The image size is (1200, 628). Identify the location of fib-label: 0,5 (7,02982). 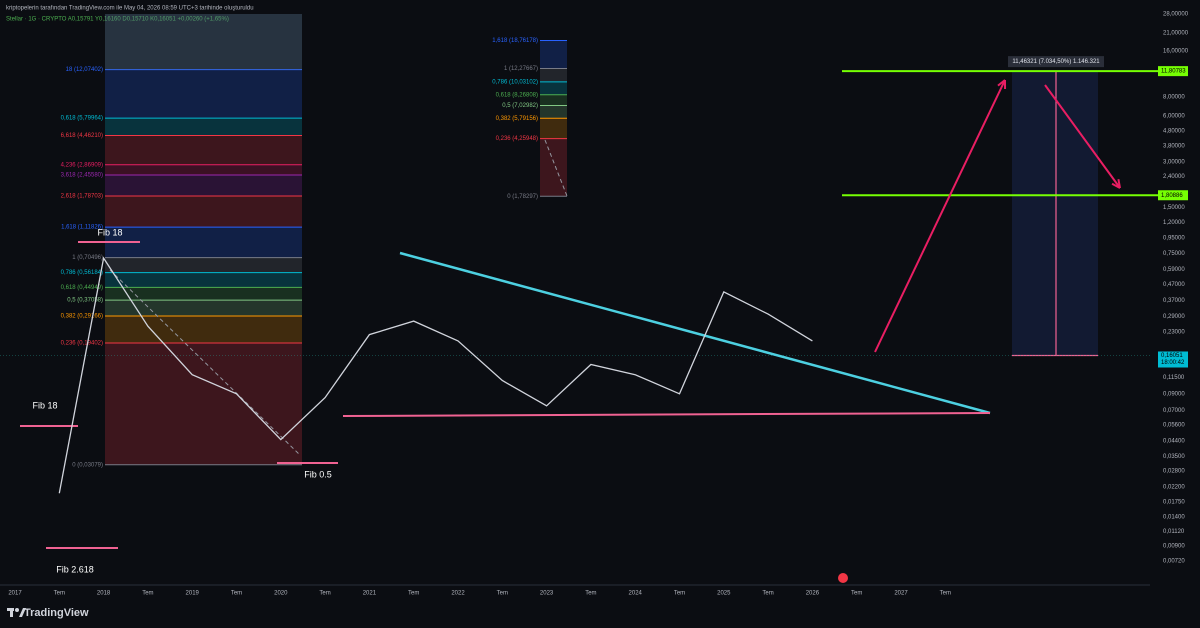
(520, 106).